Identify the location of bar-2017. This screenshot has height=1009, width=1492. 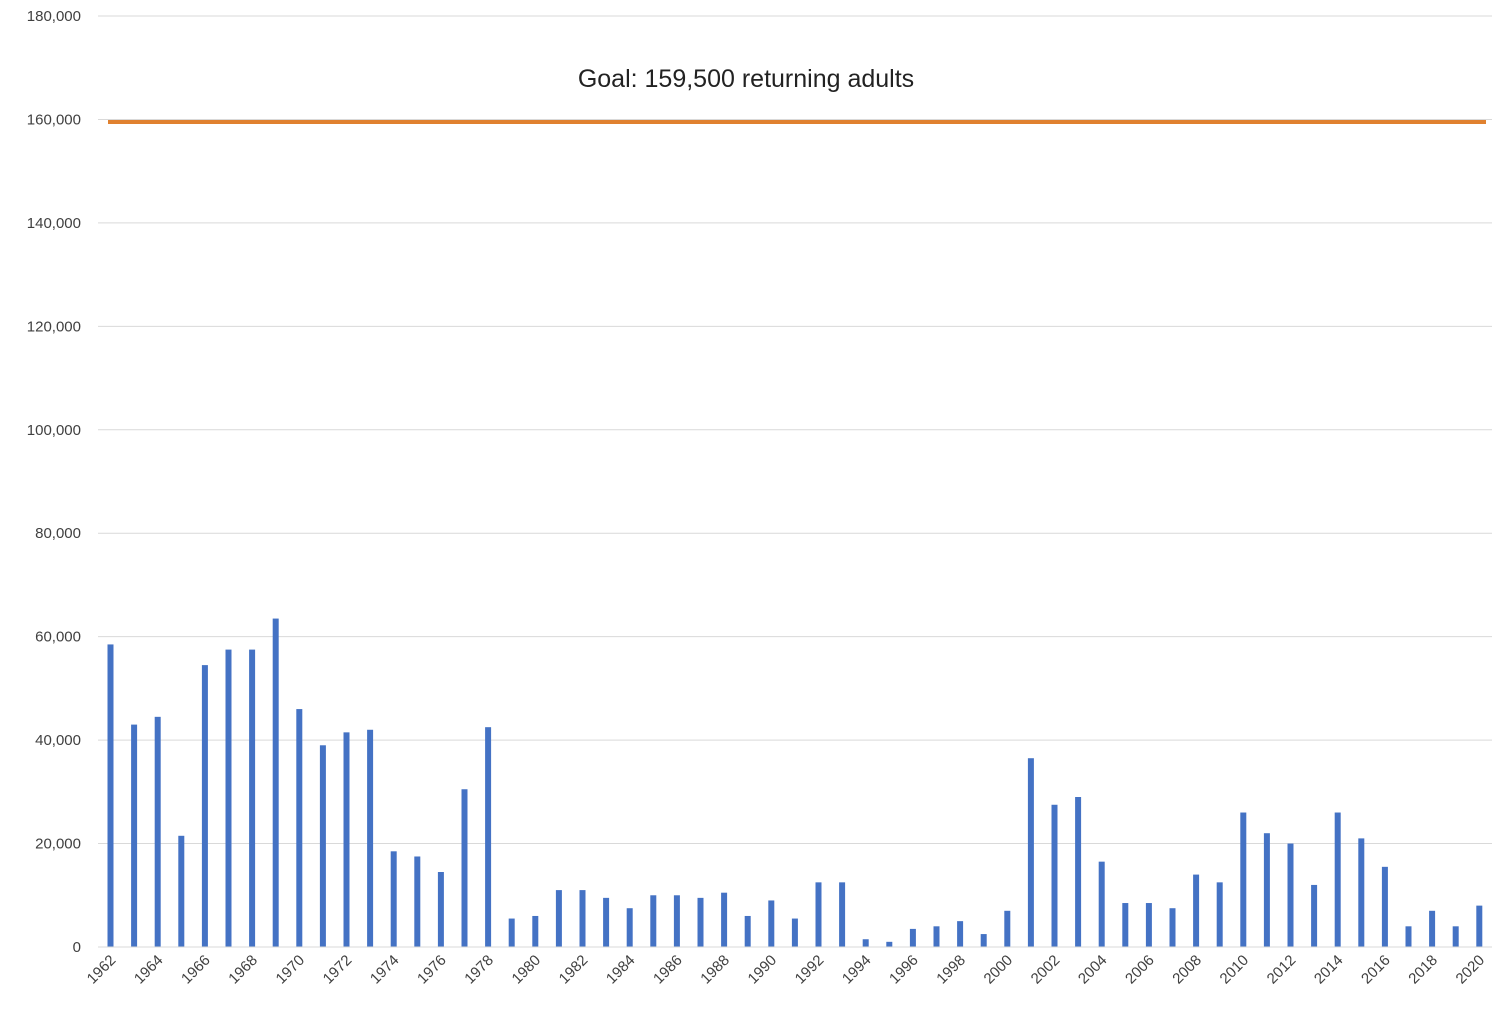
(1408, 936).